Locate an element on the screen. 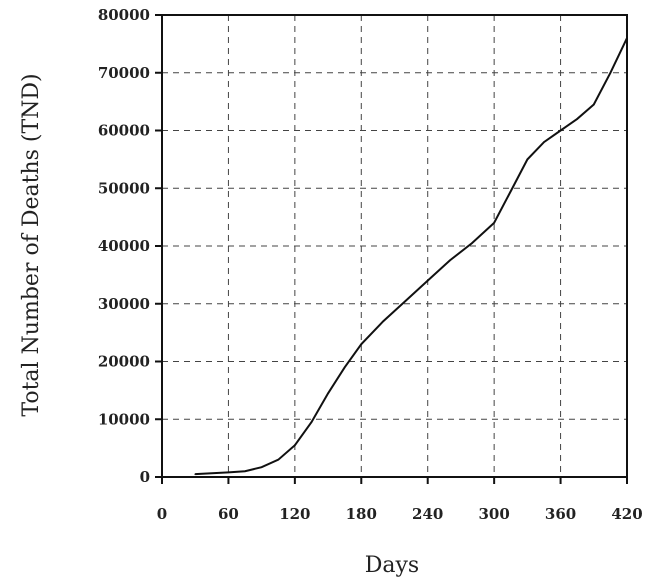 This screenshot has height=585, width=650. x-tick-label: 0 is located at coordinates (162, 514).